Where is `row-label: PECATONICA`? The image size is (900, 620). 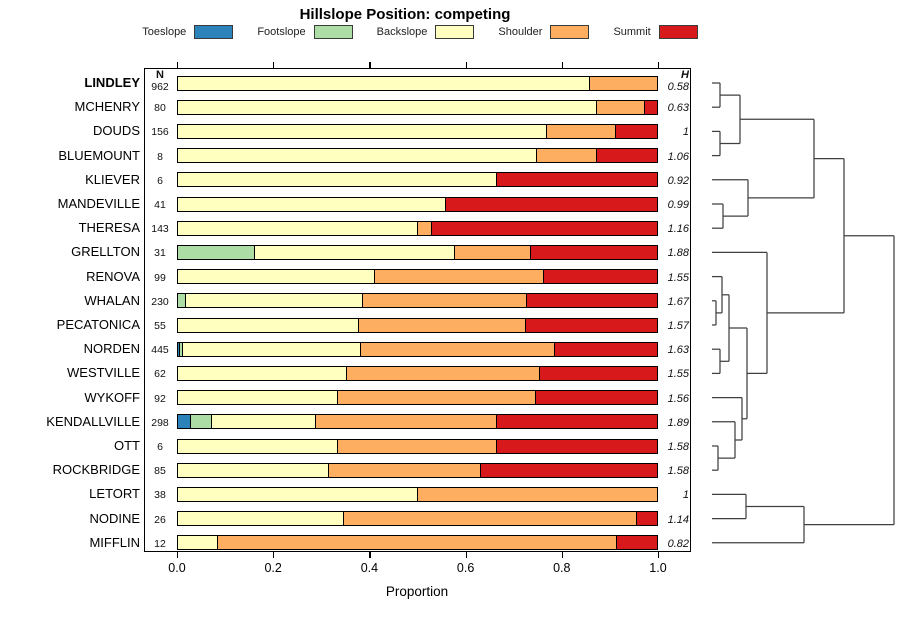
row-label: PECATONICA is located at coordinates (98, 324).